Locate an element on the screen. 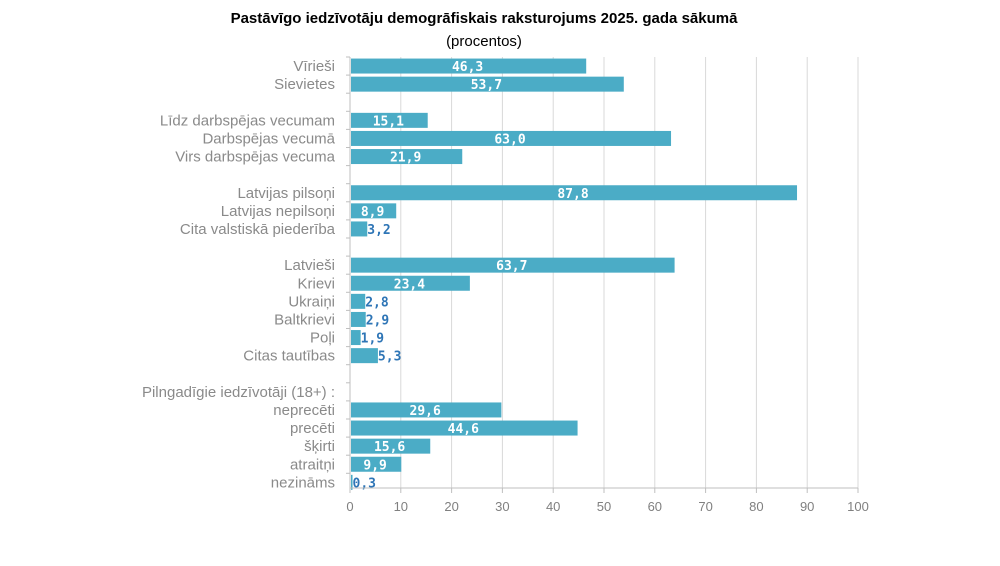  x-tick-label: 60 is located at coordinates (655, 506).